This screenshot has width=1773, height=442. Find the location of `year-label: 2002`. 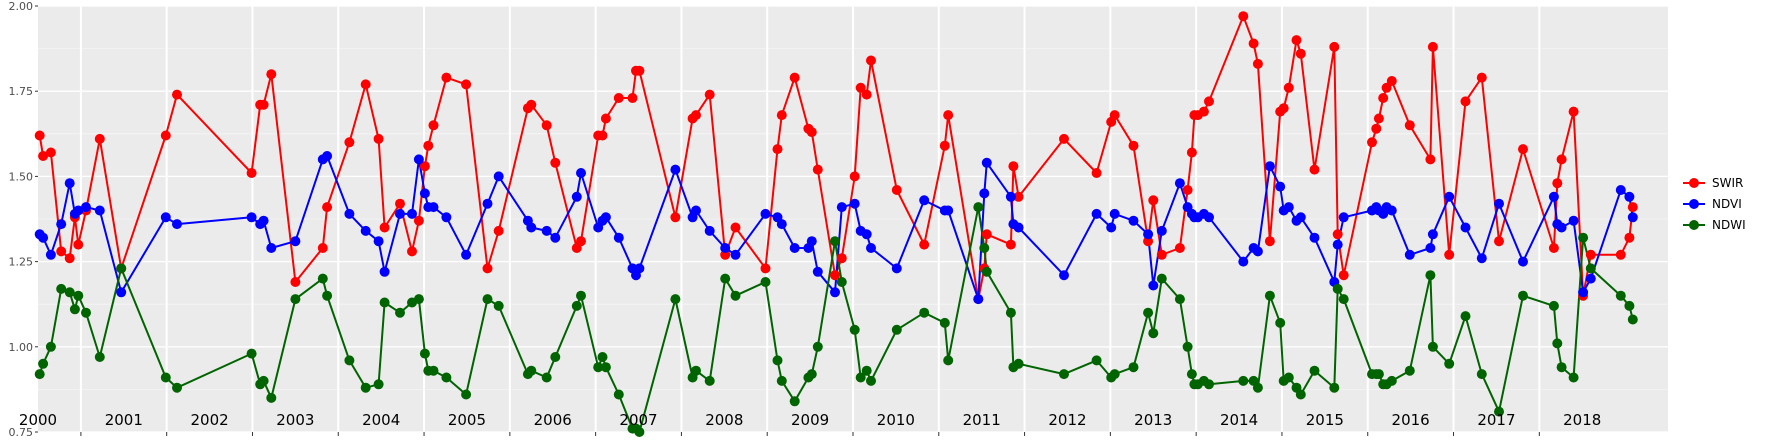

year-label: 2002 is located at coordinates (209, 420).